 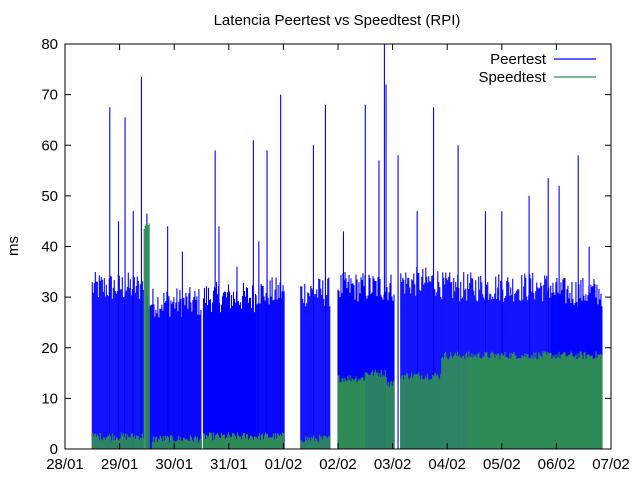 What do you see at coordinates (502, 464) in the screenshot?
I see `x-tick-label: 05/02` at bounding box center [502, 464].